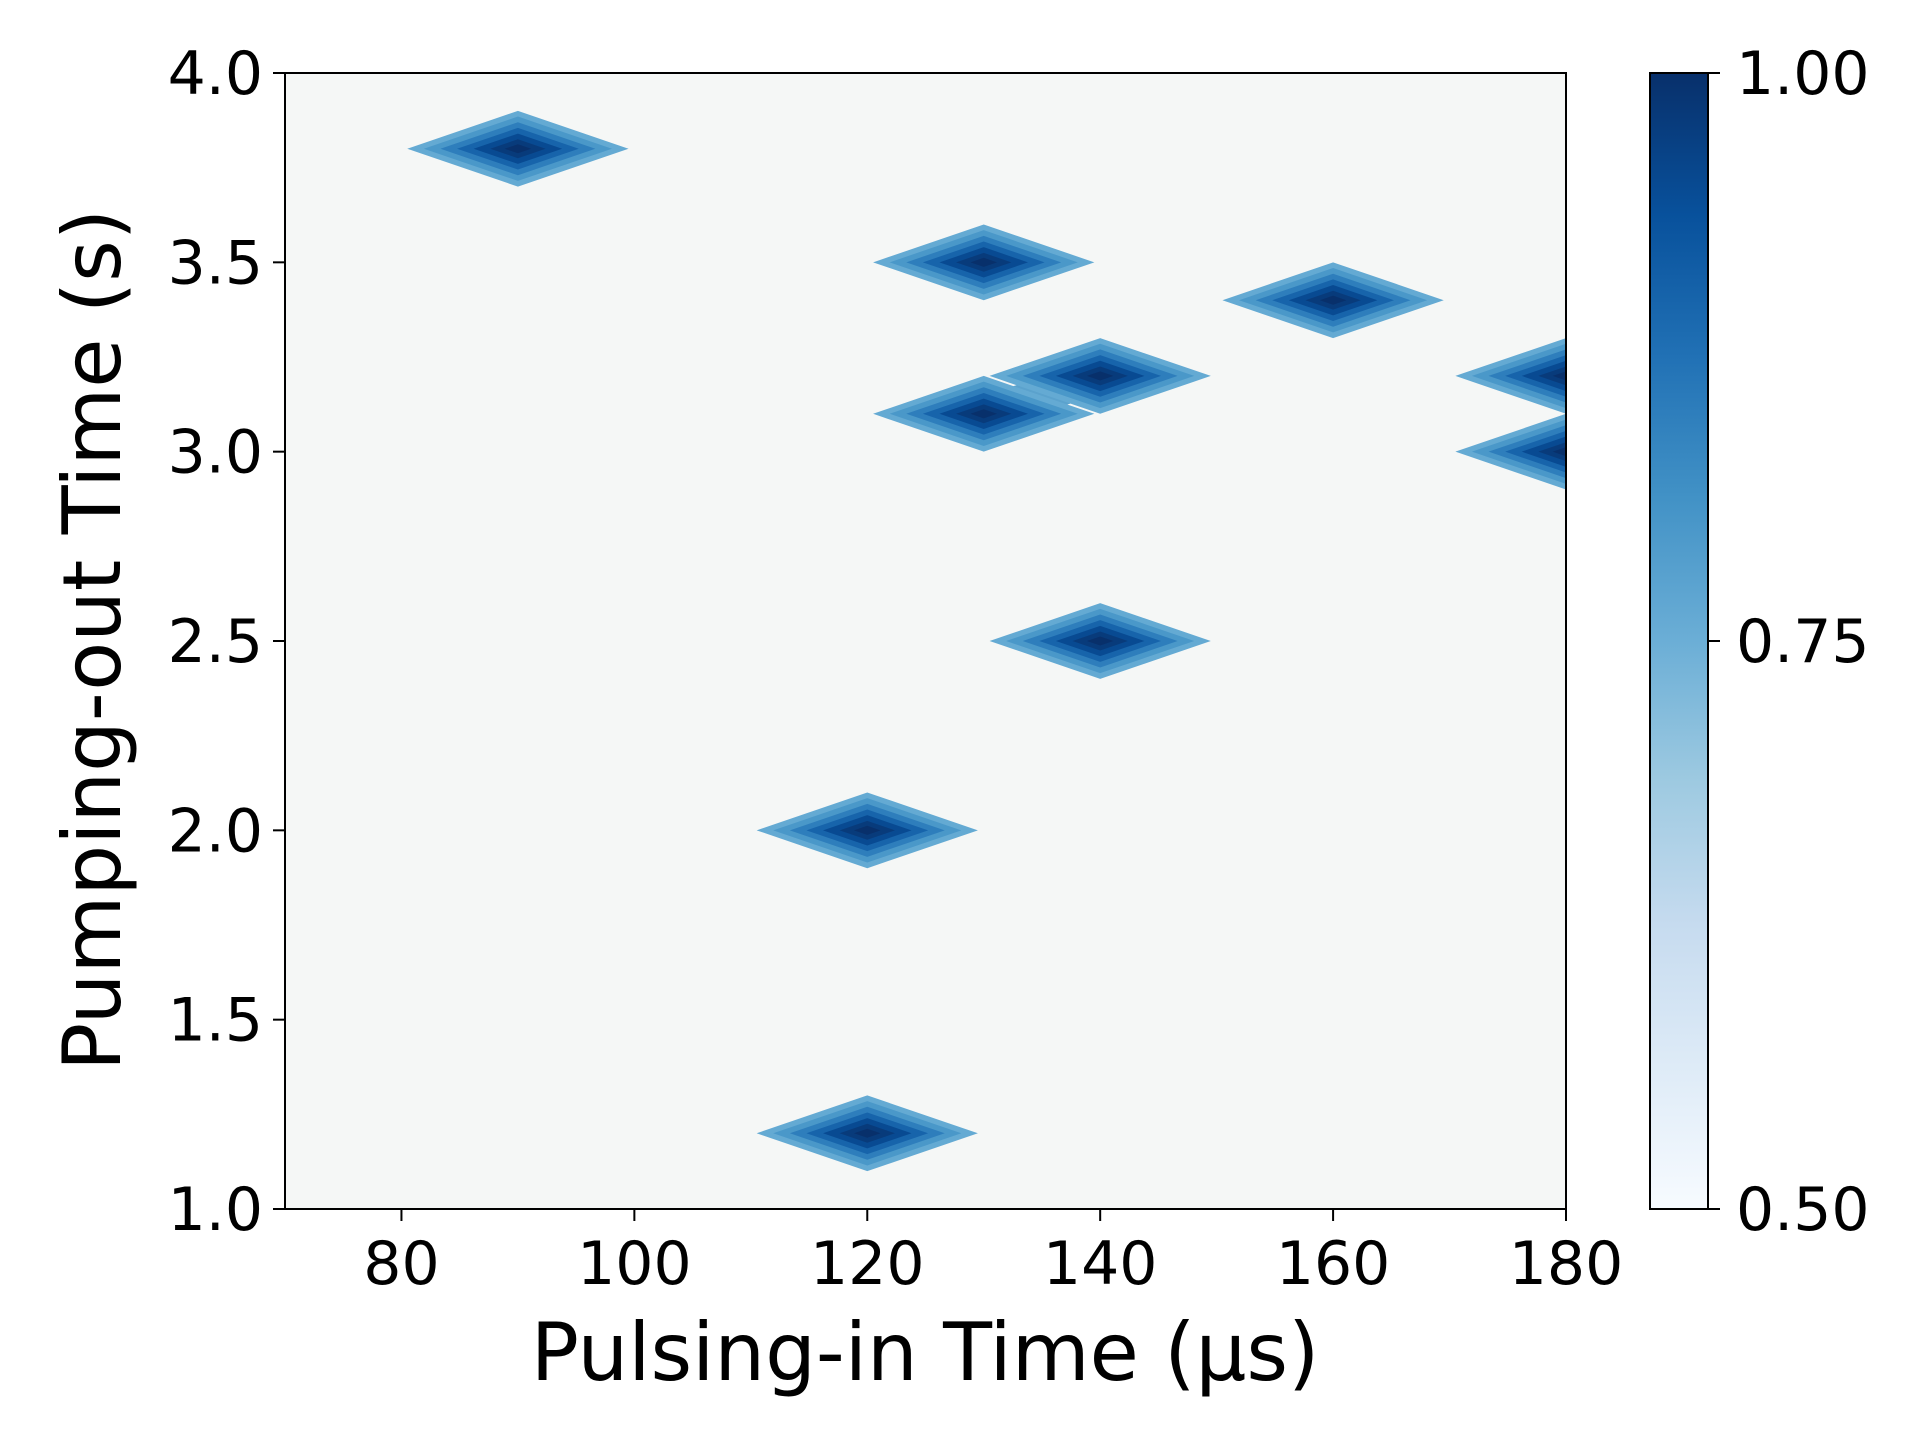  What do you see at coordinates (634, 1264) in the screenshot?
I see `x-tick-label: 100` at bounding box center [634, 1264].